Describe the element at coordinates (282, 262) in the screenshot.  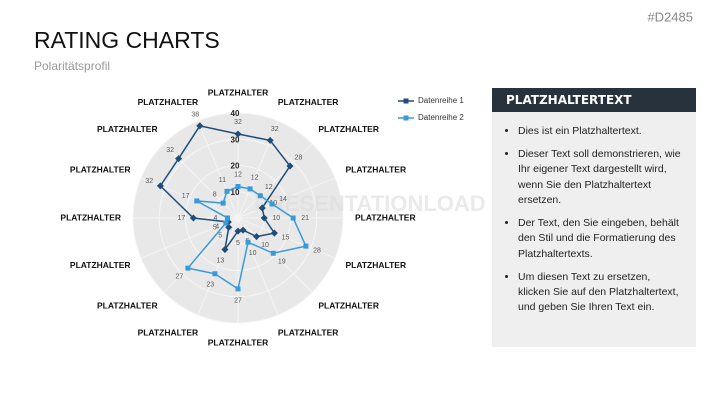
I see `value-label: 19` at that location.